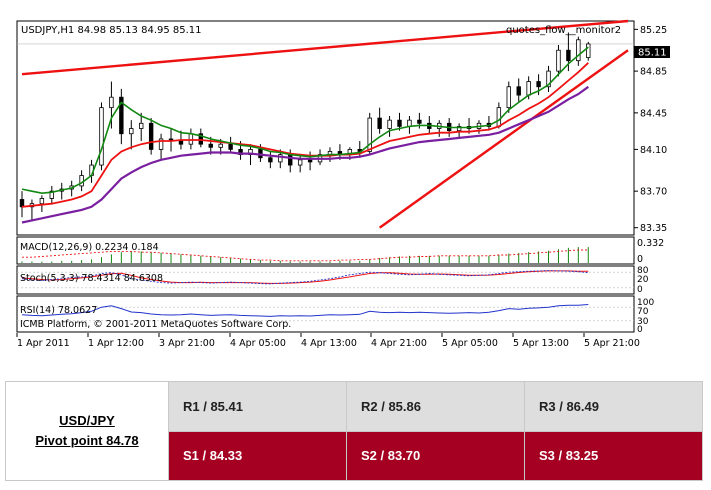  What do you see at coordinates (643, 280) in the screenshot?
I see `stoch-tick-20: 20` at bounding box center [643, 280].